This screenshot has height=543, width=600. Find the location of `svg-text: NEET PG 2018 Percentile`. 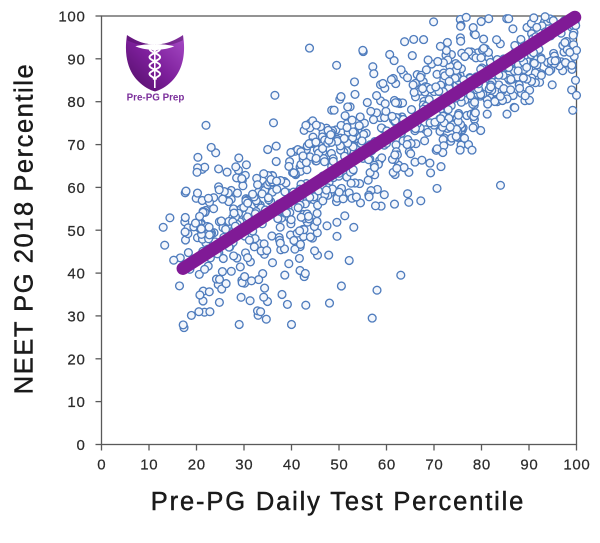

svg-text: NEET PG 2018 Percentile is located at coordinates (25, 228).